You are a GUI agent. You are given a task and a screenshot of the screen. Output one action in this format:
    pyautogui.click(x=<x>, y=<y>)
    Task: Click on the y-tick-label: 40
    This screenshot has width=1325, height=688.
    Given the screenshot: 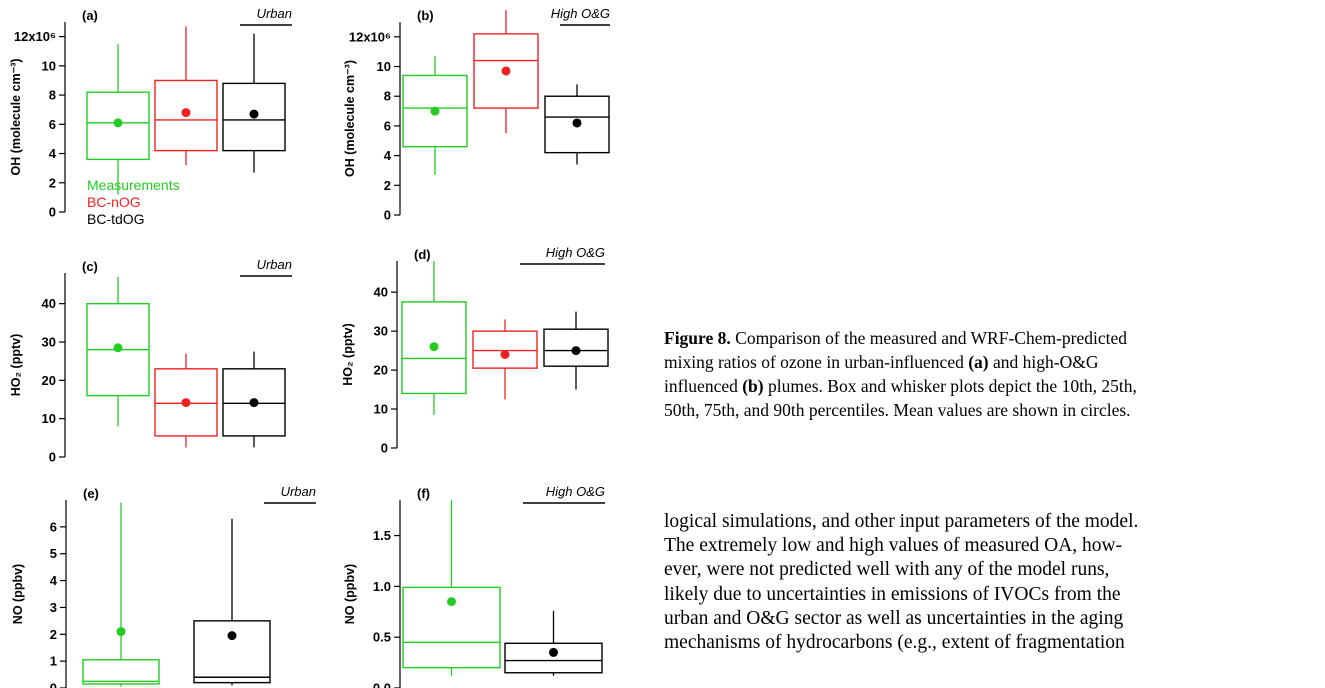 What is the action you would take?
    pyautogui.click(x=49, y=303)
    